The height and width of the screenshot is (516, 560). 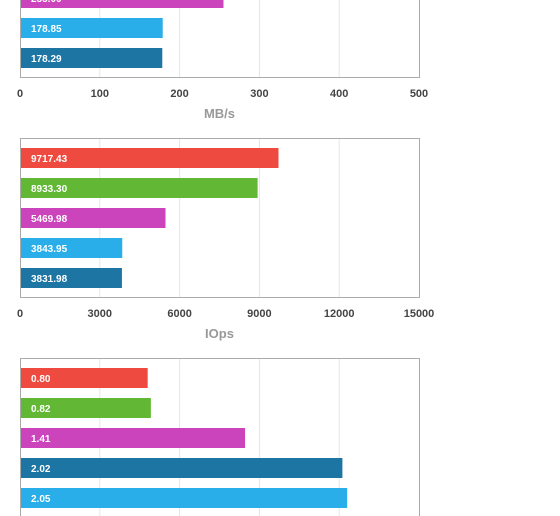 What do you see at coordinates (46, 2) in the screenshot?
I see `bar-value-label: 255.00` at bounding box center [46, 2].